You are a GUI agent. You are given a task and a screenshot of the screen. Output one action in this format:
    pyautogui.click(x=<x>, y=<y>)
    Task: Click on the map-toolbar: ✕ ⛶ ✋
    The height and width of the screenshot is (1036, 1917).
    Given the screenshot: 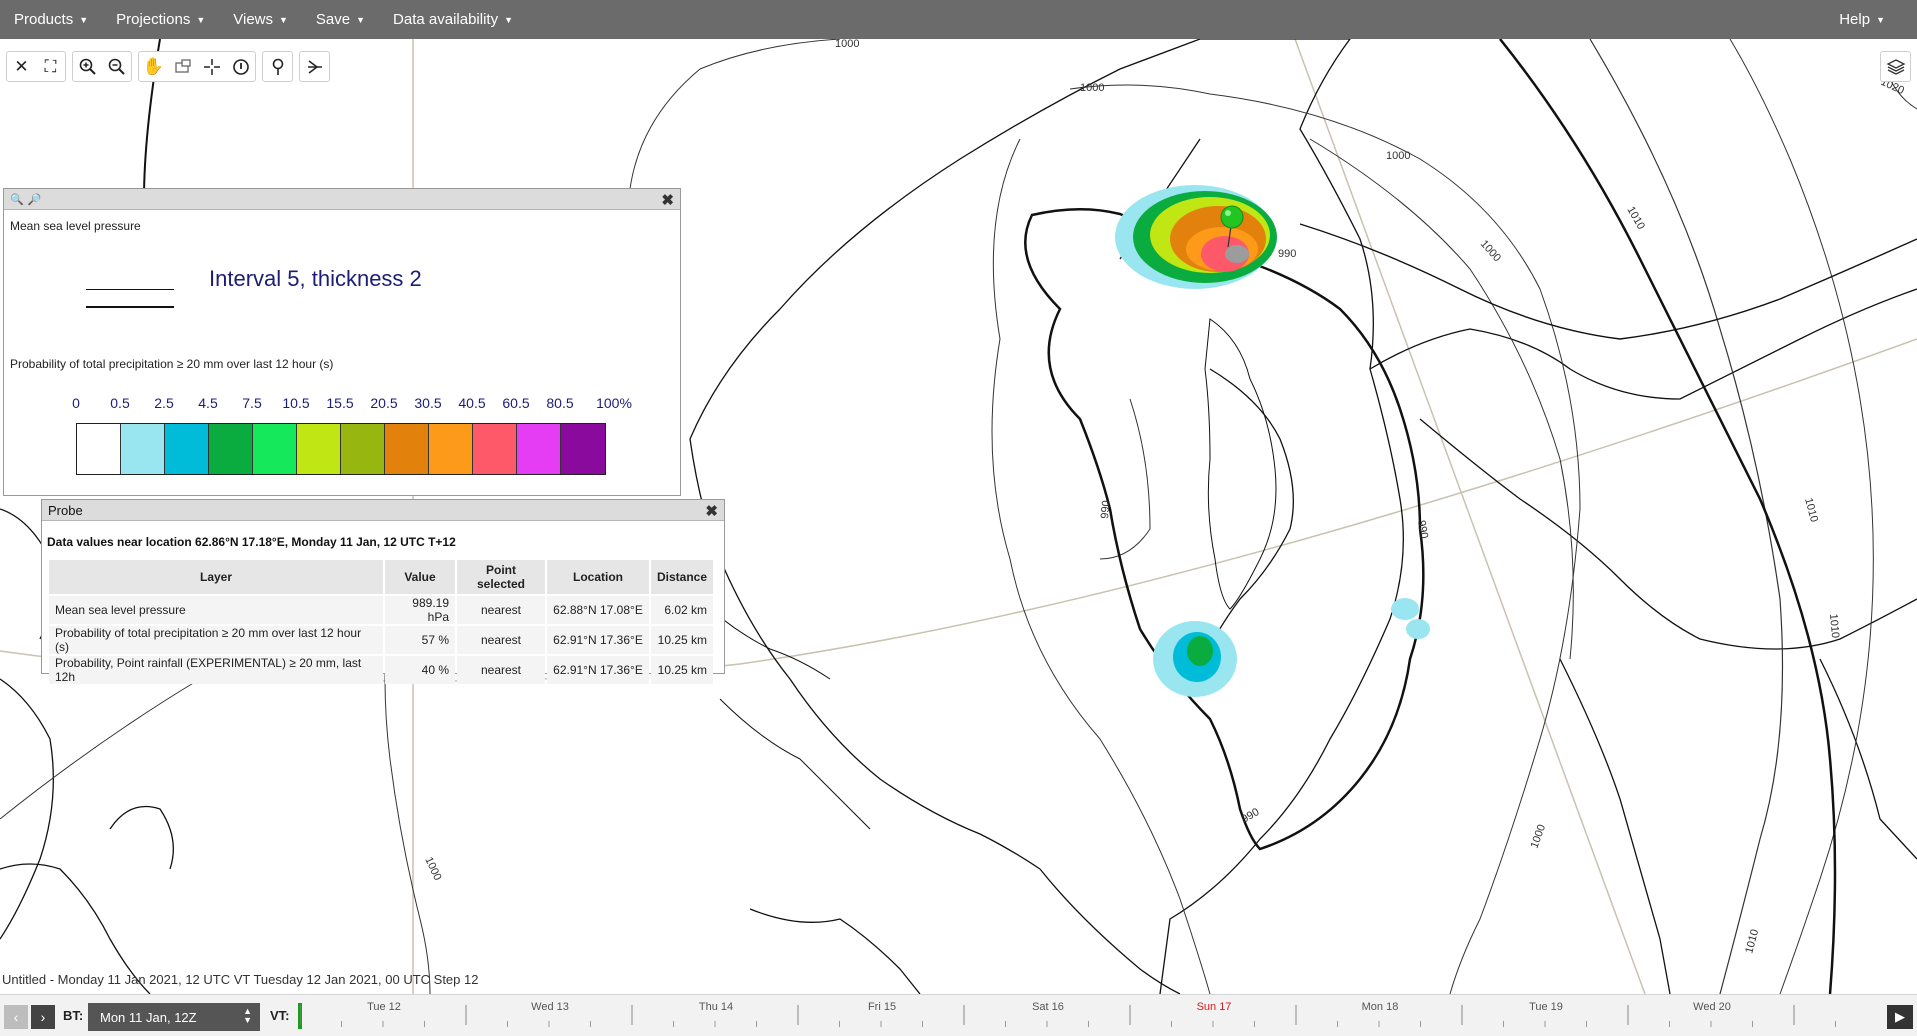 What is the action you would take?
    pyautogui.click(x=168, y=66)
    